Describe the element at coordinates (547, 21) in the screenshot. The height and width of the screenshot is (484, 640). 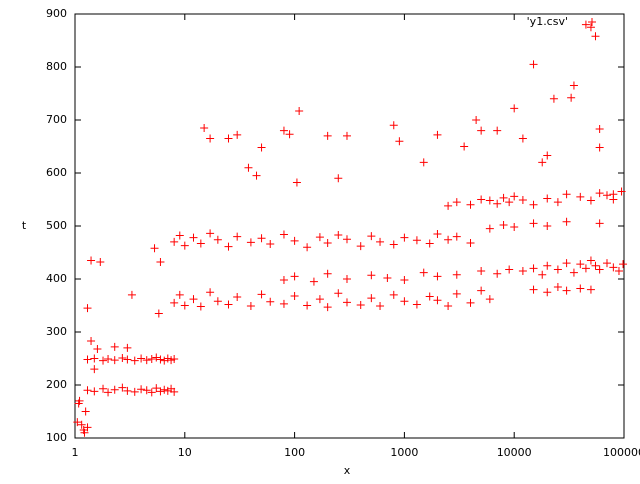
I see `legend-label: 'y1.csv'` at that location.